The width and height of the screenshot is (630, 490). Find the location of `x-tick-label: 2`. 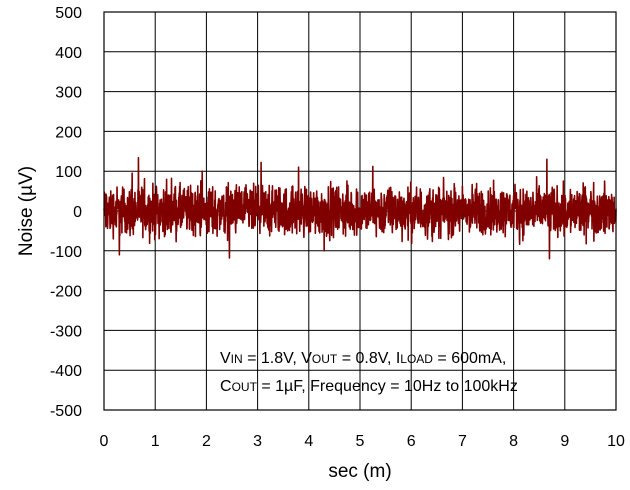

x-tick-label: 2 is located at coordinates (206, 441).